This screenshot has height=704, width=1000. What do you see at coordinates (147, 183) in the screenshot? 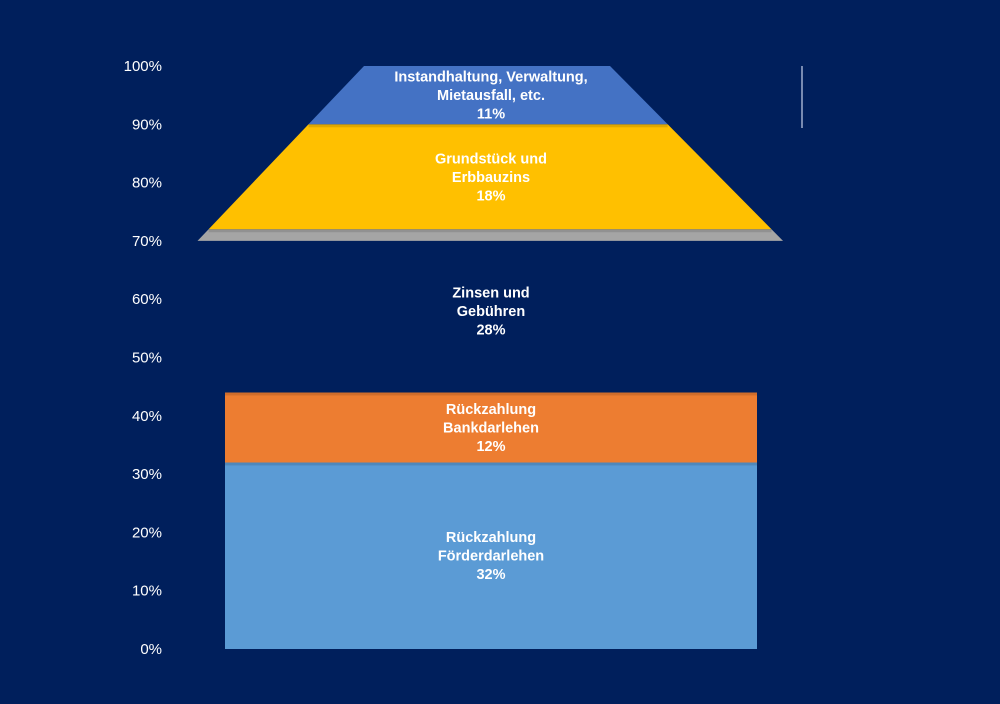
I see `y-tick-label: 80%` at bounding box center [147, 183].